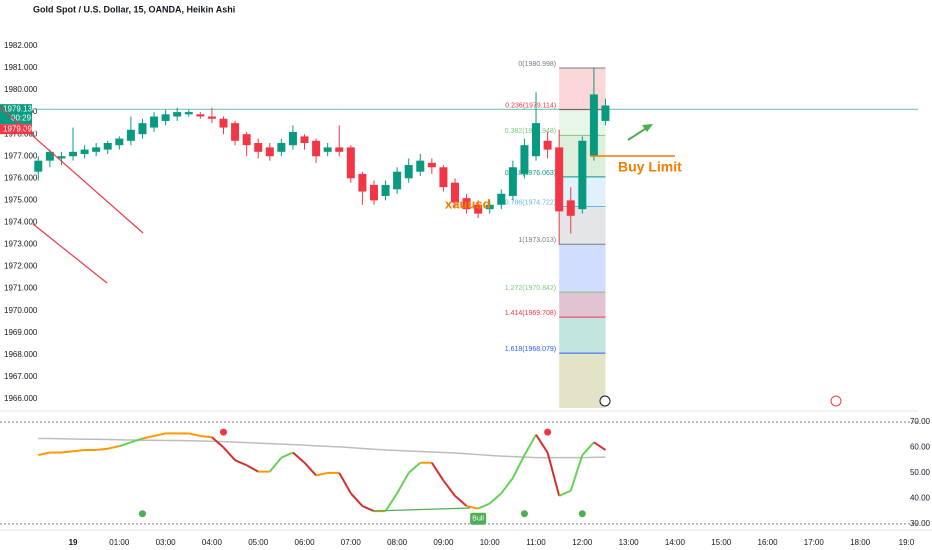  I want to click on y-tick-label: 1974.000, so click(21, 222).